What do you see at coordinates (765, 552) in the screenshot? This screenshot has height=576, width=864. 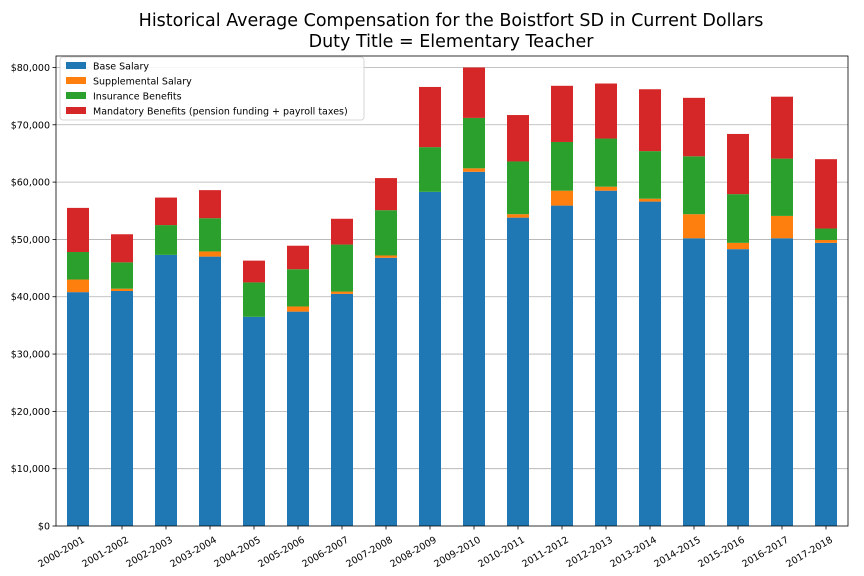 I see `x-tick-label: 2016-2017` at bounding box center [765, 552].